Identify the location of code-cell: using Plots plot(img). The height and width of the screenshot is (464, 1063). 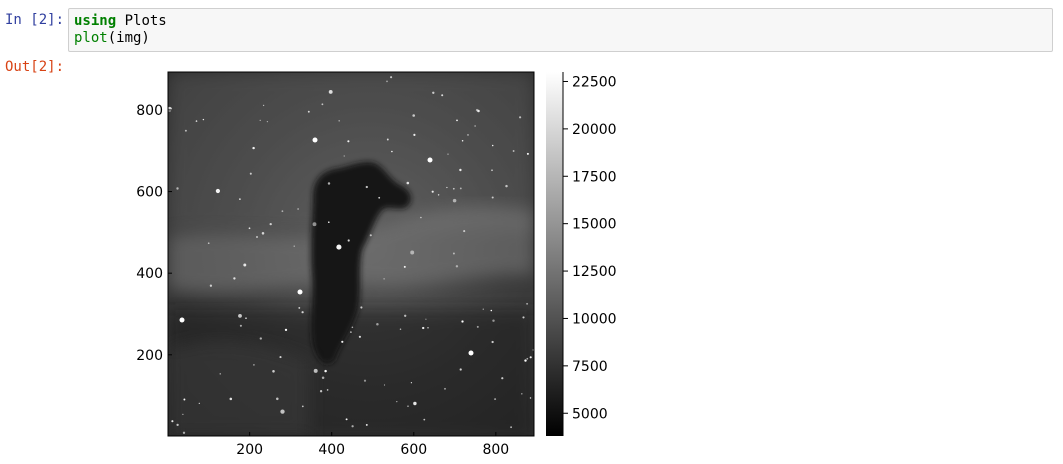
(560, 30).